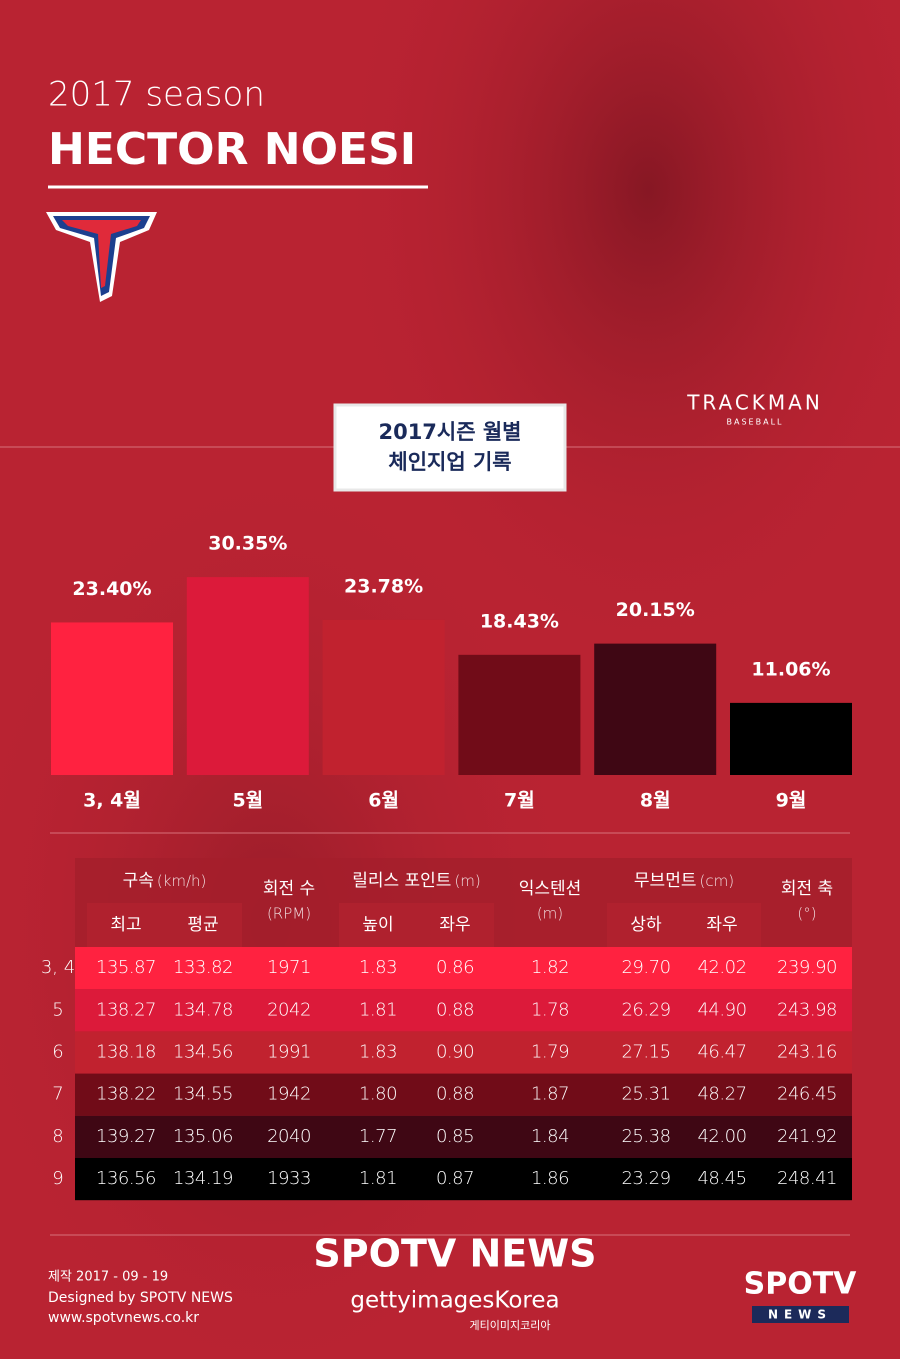 This screenshot has height=1359, width=900. What do you see at coordinates (57, 1136) in the screenshot?
I see `row-label: 8` at bounding box center [57, 1136].